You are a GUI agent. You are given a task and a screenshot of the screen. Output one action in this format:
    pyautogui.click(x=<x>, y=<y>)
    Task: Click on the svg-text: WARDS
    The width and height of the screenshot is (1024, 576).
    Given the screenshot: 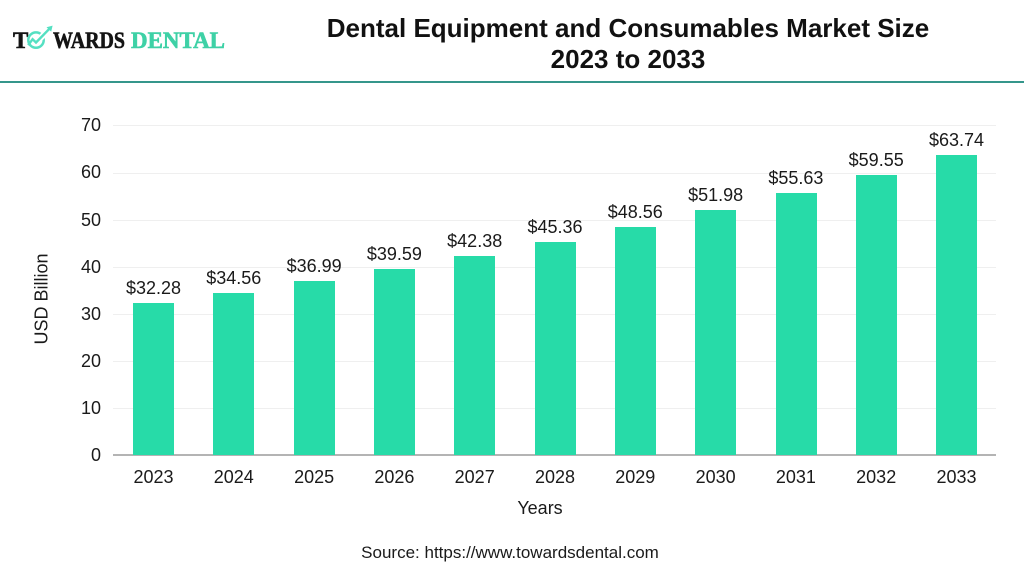 What is the action you would take?
    pyautogui.click(x=89, y=40)
    